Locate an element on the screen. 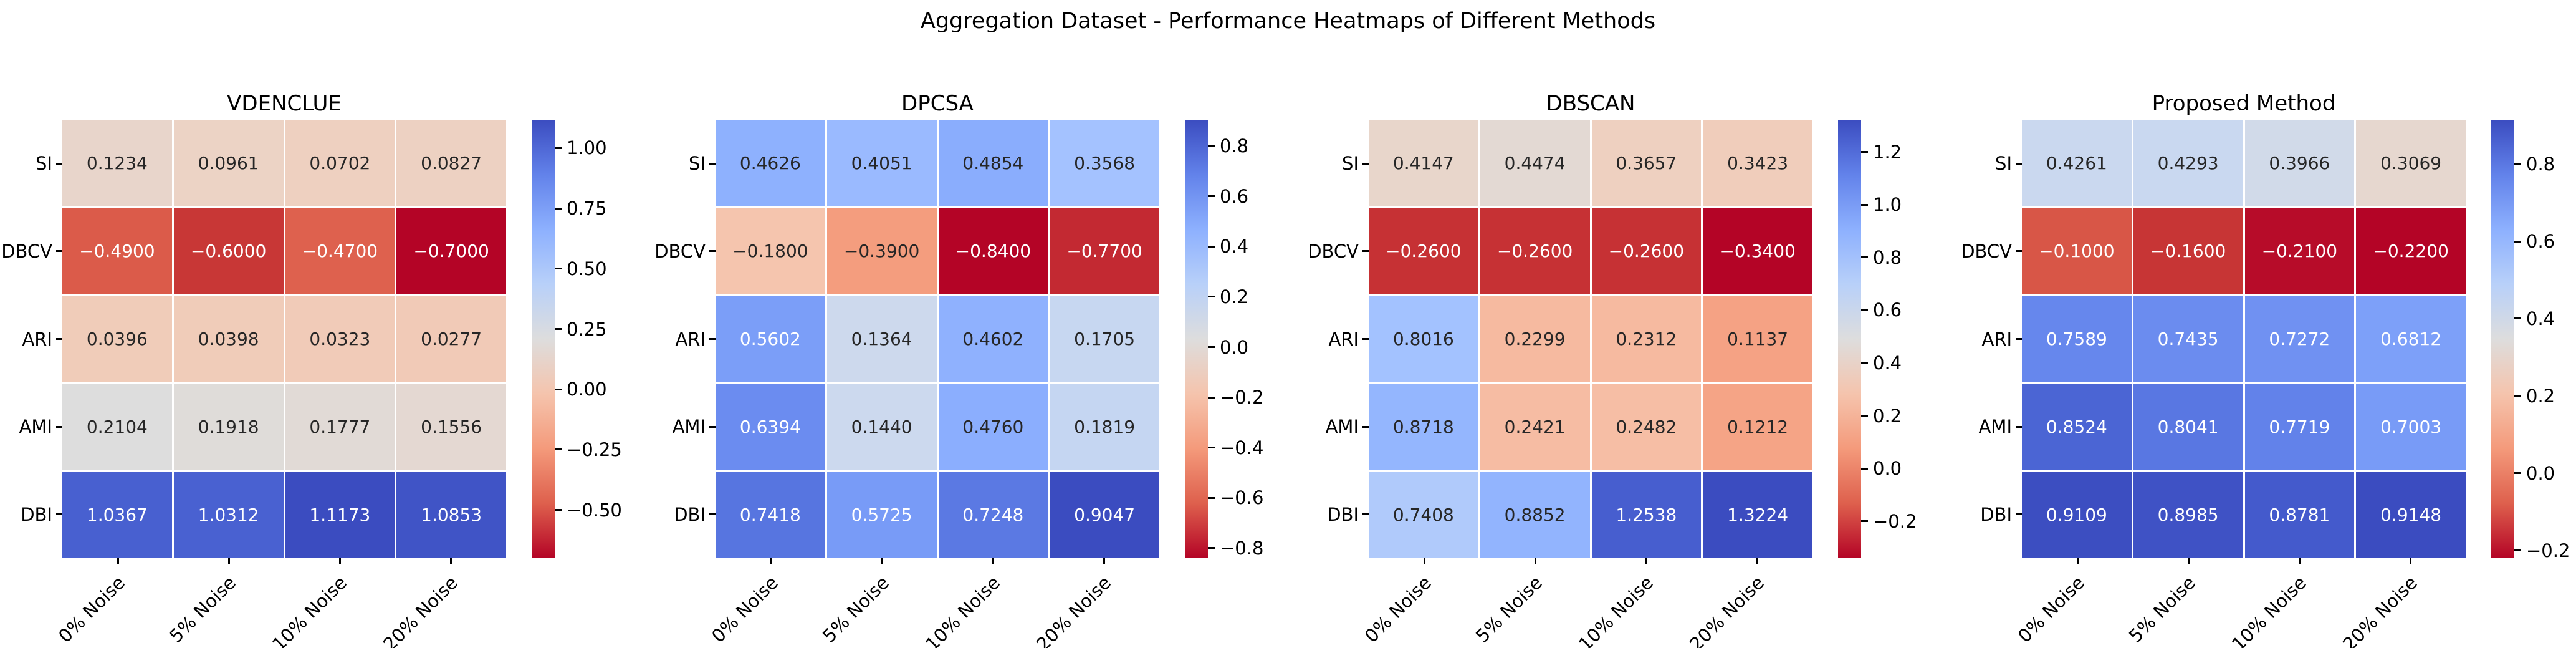 The height and width of the screenshot is (648, 2576). heatmap-cell: −0.3900 is located at coordinates (881, 251).